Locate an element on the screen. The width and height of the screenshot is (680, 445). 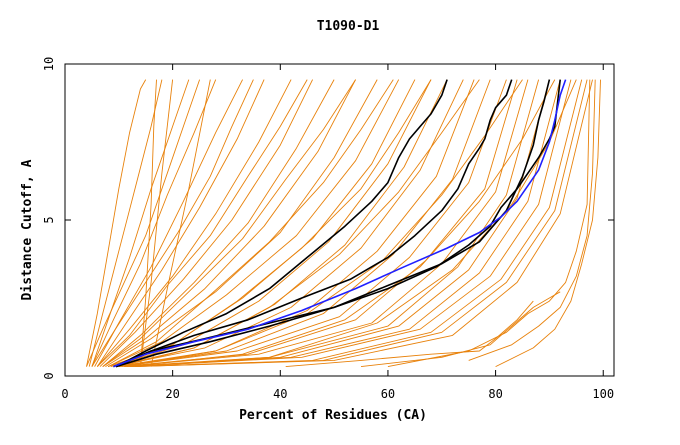
y-tick-label: 10 is located at coordinates (49, 64).